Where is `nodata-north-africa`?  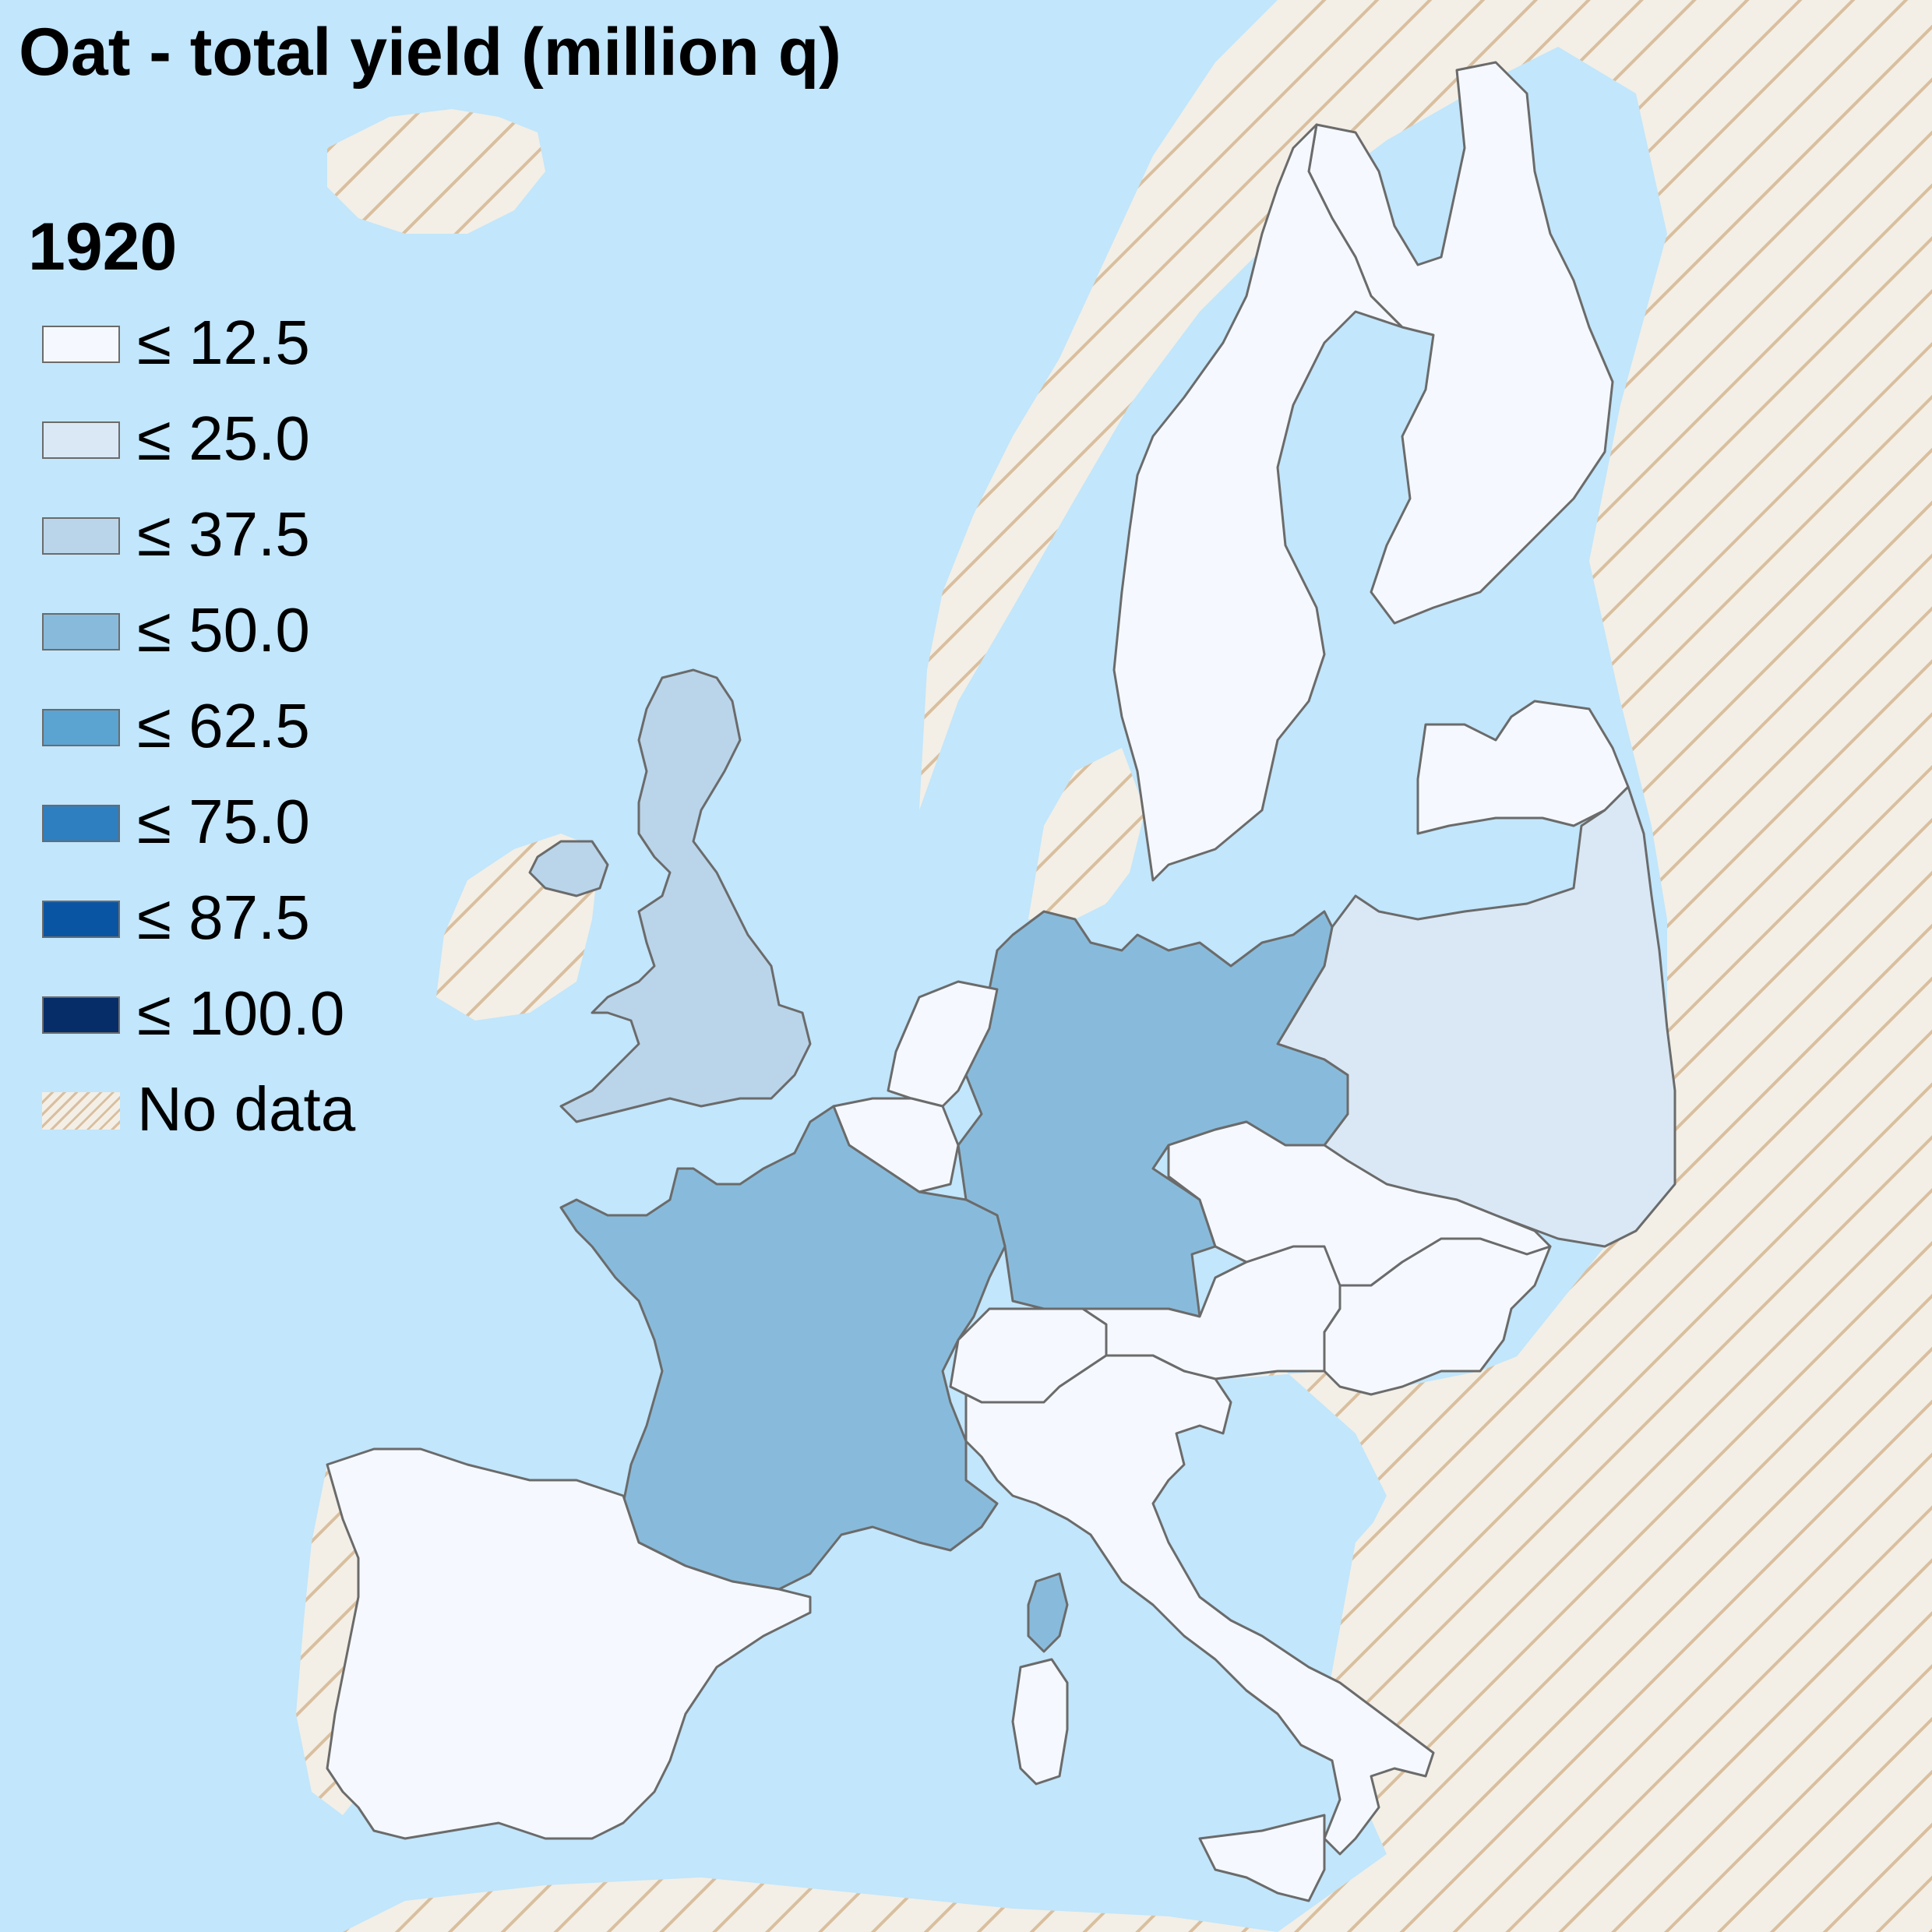
nodata-north-africa is located at coordinates (811, 1905).